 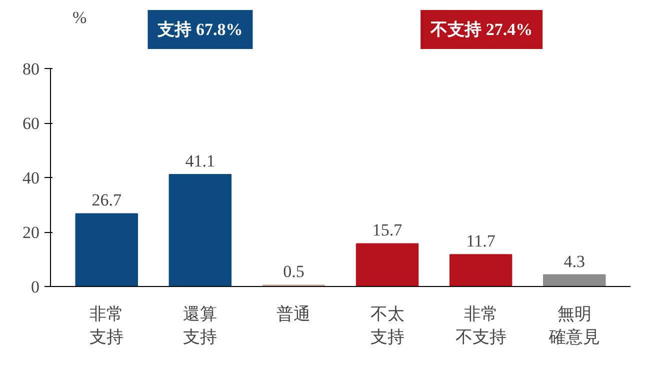 What do you see at coordinates (200, 325) in the screenshot?
I see `x-tick-label: 還算支持` at bounding box center [200, 325].